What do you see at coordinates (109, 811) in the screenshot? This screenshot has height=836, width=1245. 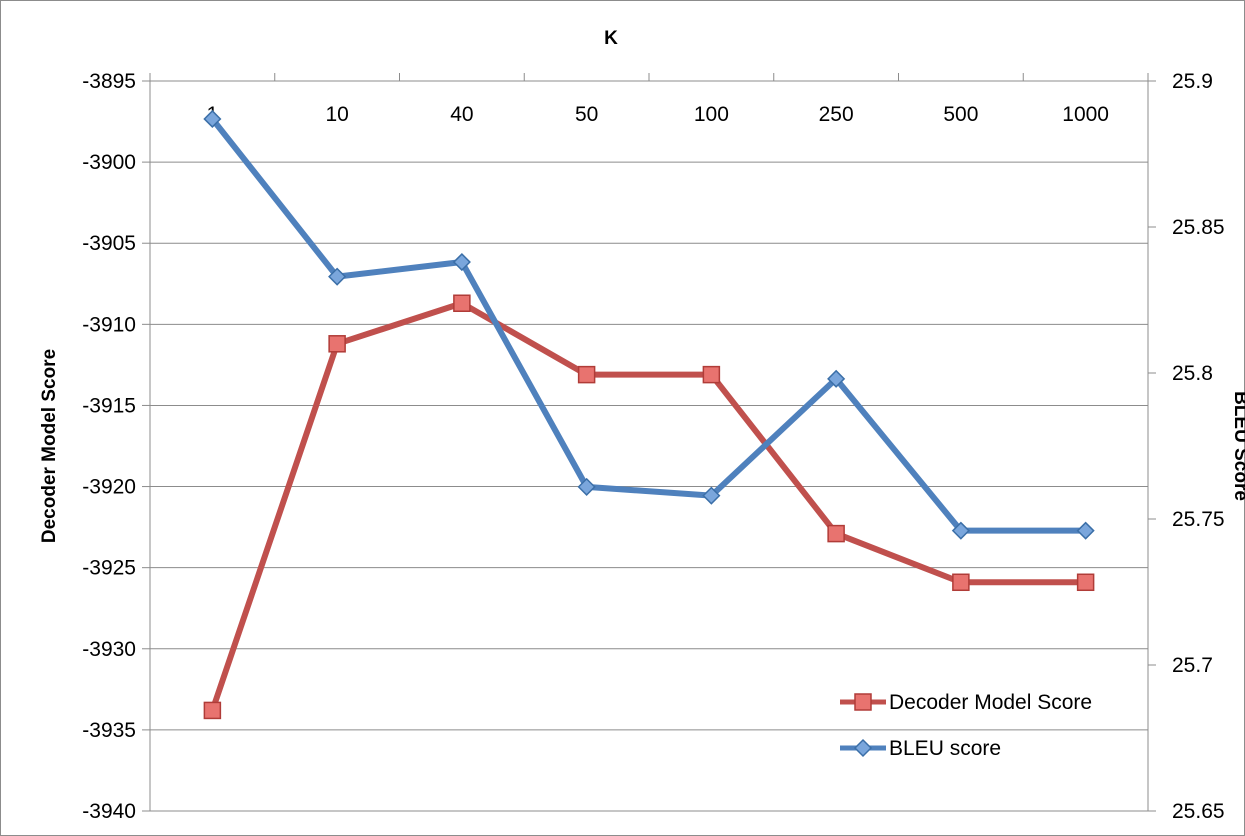 I see `left-tick-label: -3940` at bounding box center [109, 811].